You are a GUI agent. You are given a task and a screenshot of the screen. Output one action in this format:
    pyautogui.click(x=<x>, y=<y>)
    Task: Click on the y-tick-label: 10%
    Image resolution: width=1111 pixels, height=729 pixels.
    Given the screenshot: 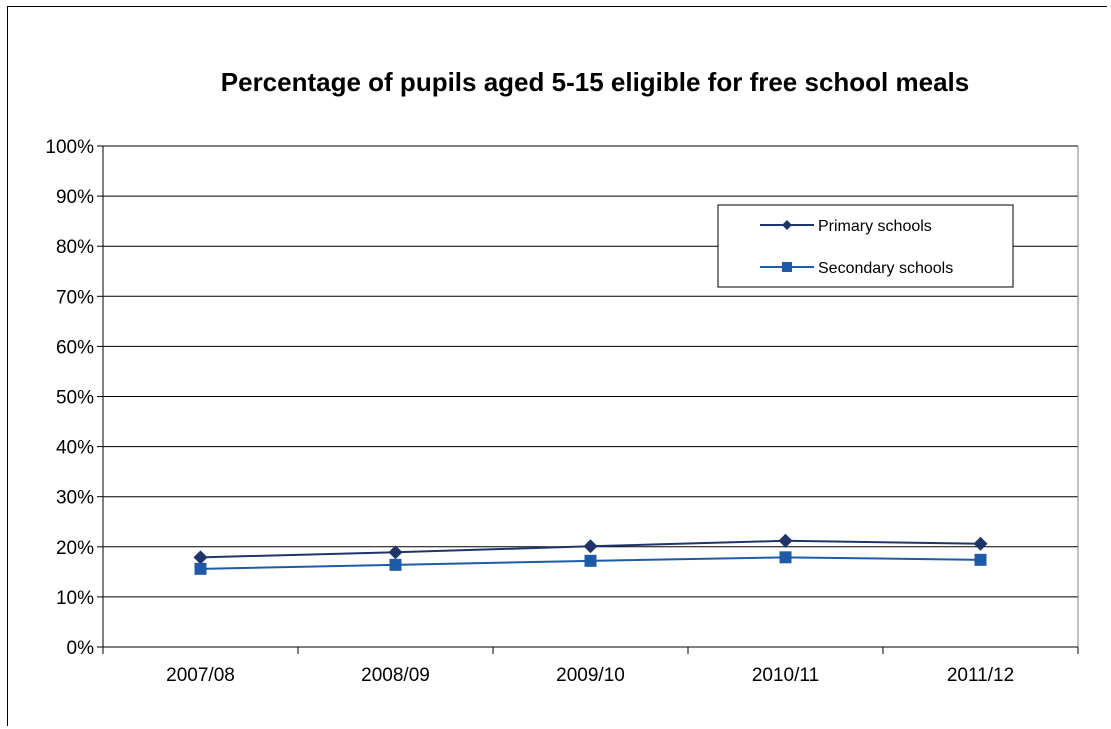 What is the action you would take?
    pyautogui.click(x=75, y=598)
    